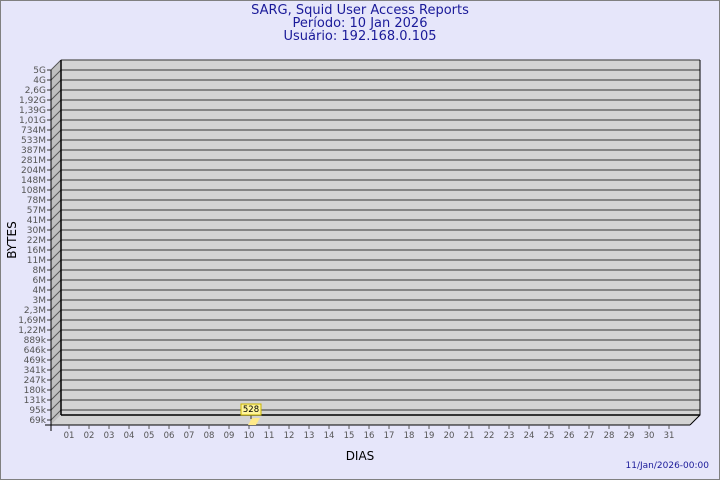  What do you see at coordinates (249, 436) in the screenshot?
I see `x-tick-label: 10` at bounding box center [249, 436].